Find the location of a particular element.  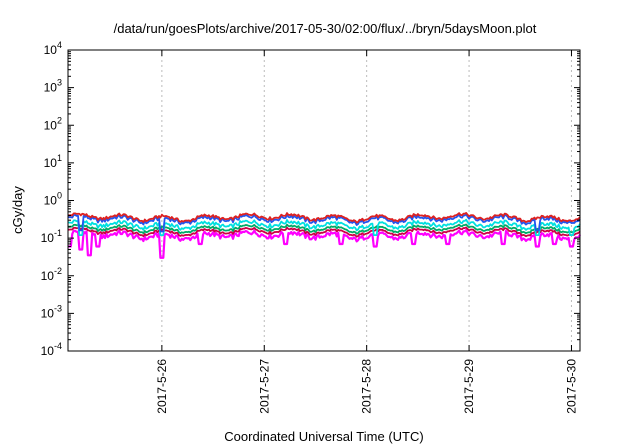

y-tick-label: 10⁻² is located at coordinates (51, 274).